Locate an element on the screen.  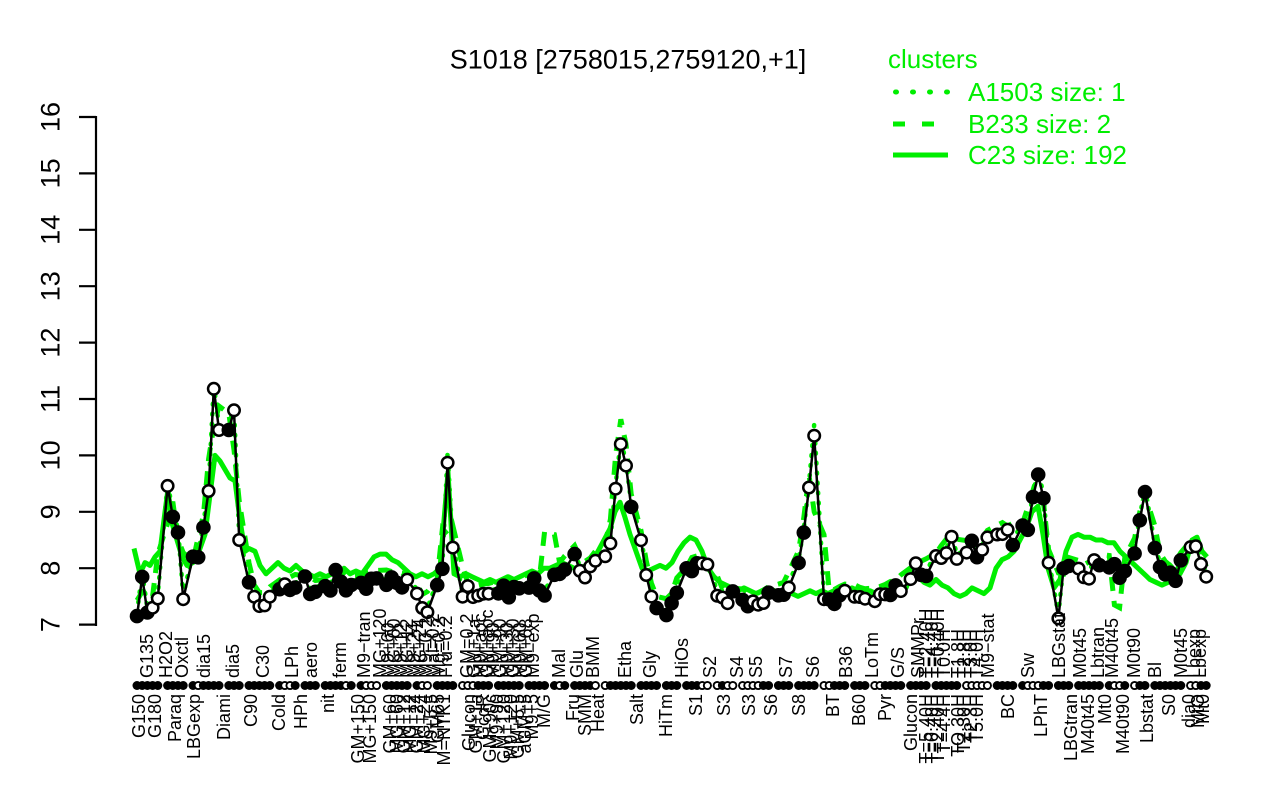
svg-text: Mt0 is located at coordinates (1105, 709).